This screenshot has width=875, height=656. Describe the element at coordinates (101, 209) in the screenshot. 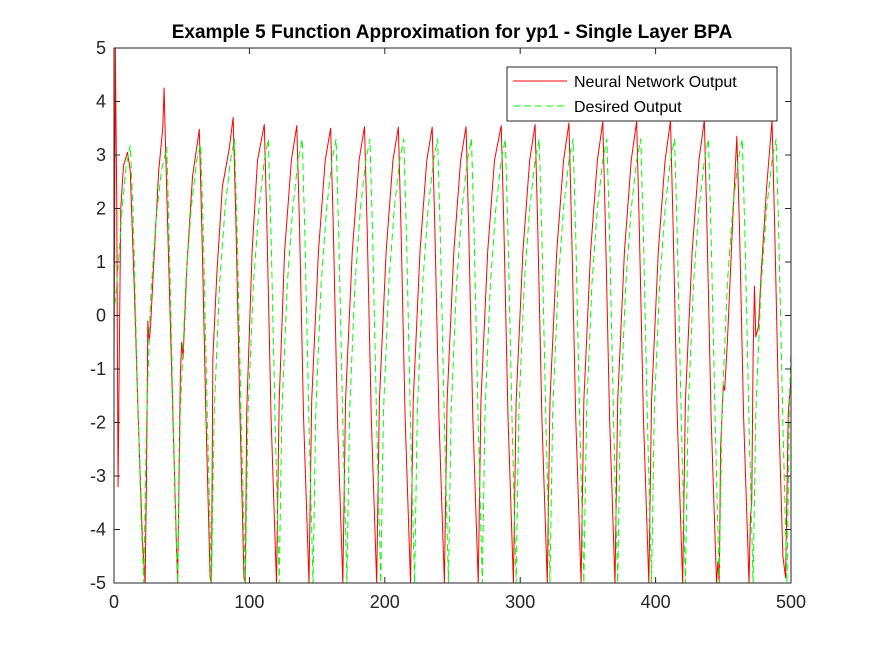

I see `y-tick-label: 2` at that location.